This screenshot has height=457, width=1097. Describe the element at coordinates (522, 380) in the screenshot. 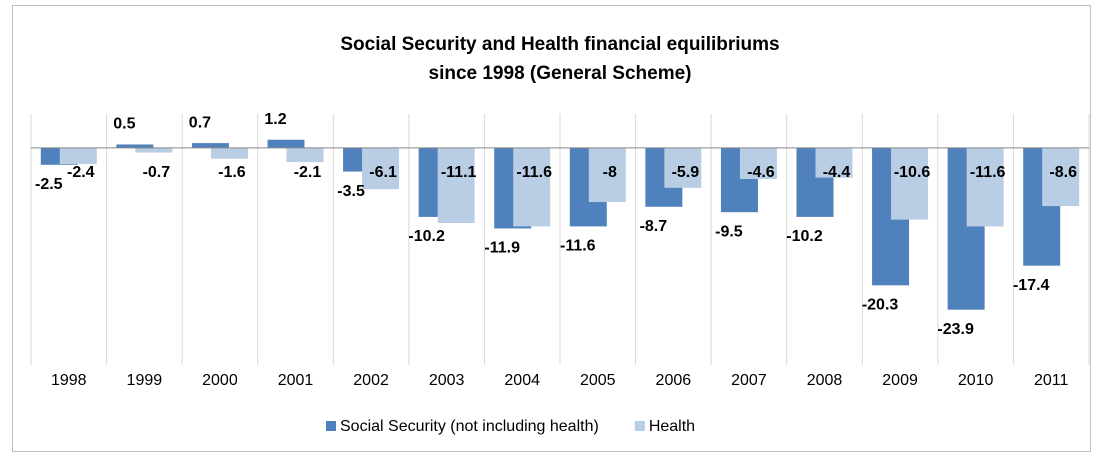

I see `x-tick-label: 2004` at that location.